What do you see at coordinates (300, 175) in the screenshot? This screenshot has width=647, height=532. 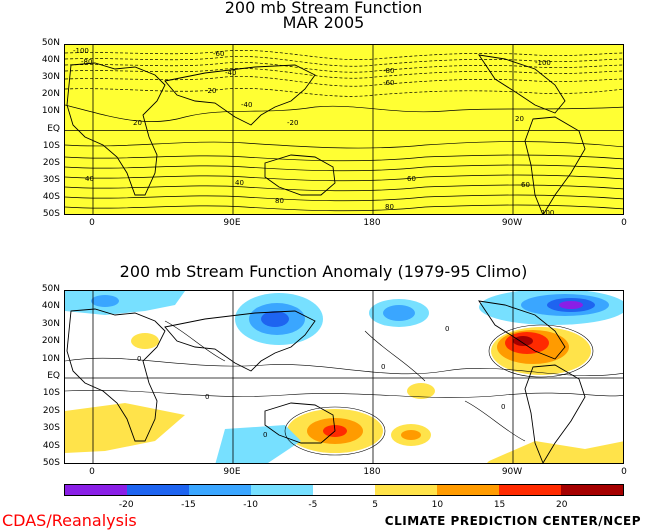 I see `australia-coast` at bounding box center [300, 175].